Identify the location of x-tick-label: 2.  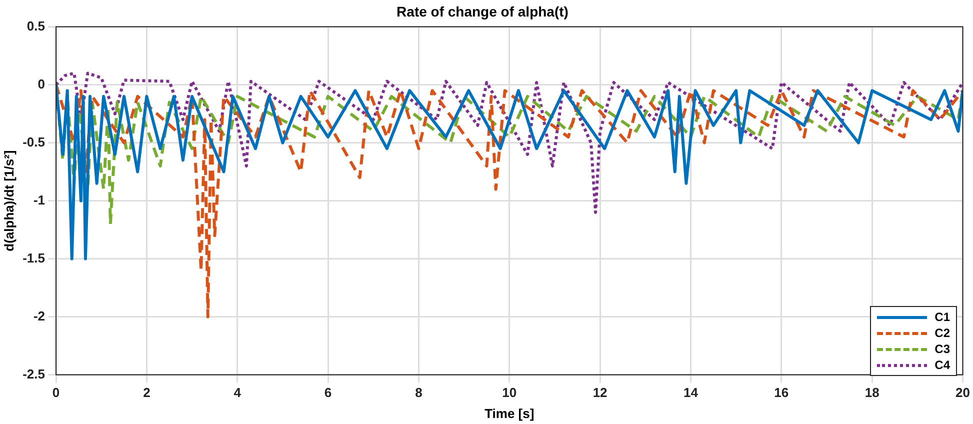
(146, 392).